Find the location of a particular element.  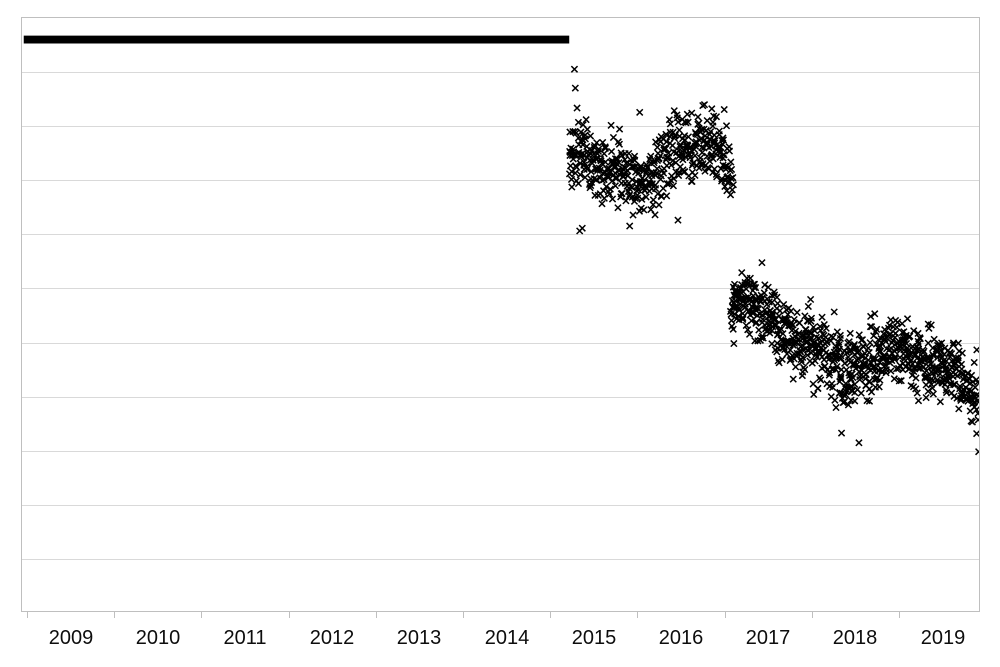

x-axis-tick-label: 2011 is located at coordinates (245, 638).